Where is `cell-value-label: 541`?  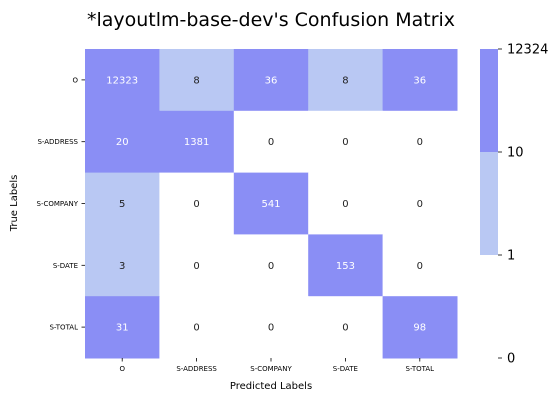 cell-value-label: 541 is located at coordinates (270, 204).